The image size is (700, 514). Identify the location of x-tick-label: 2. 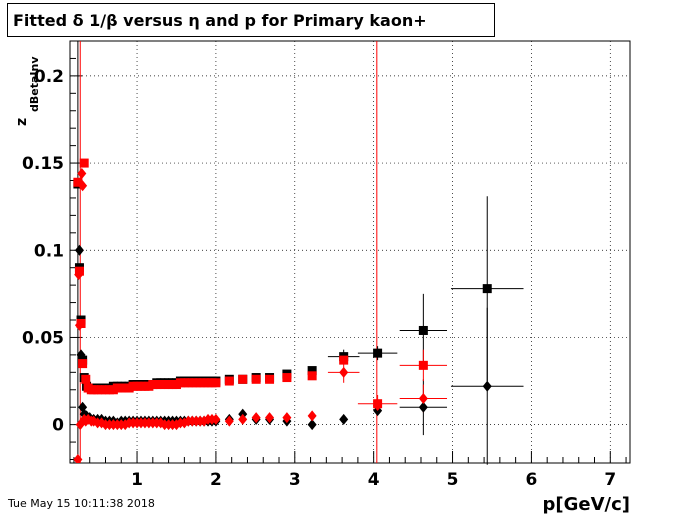
(216, 480).